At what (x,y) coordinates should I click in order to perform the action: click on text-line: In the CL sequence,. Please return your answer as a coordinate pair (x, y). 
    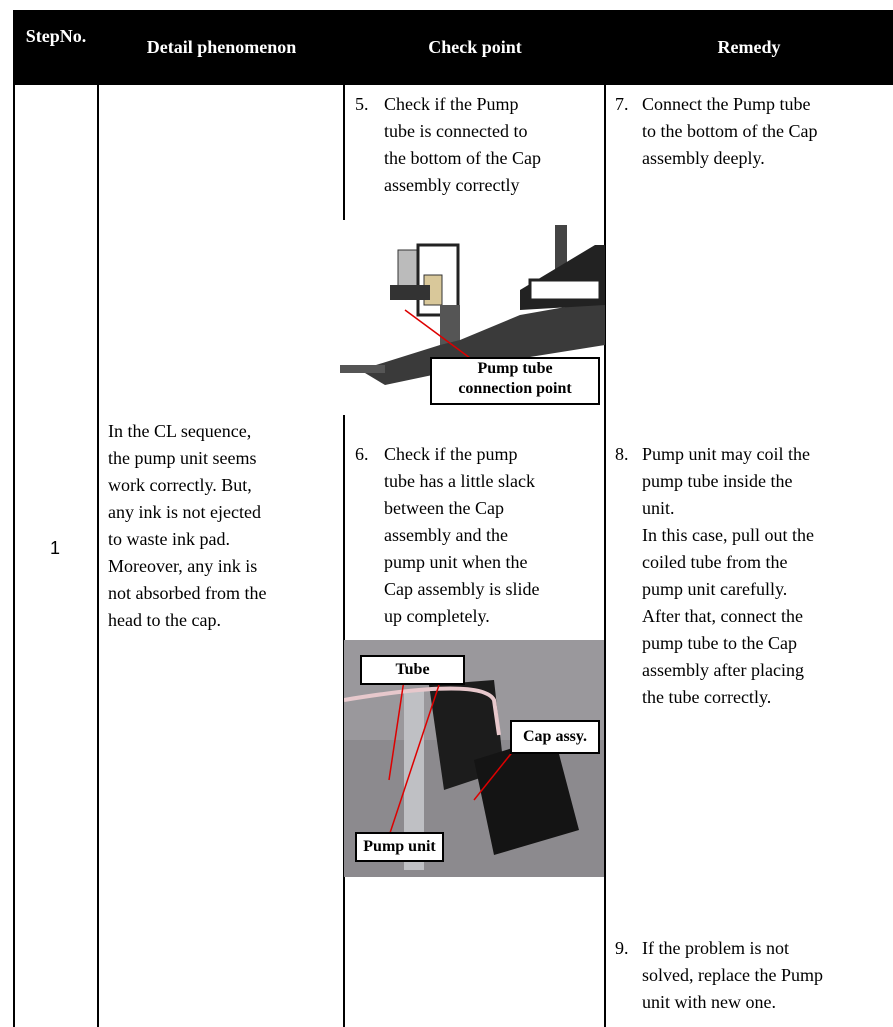
    Looking at the image, I should click on (180, 431).